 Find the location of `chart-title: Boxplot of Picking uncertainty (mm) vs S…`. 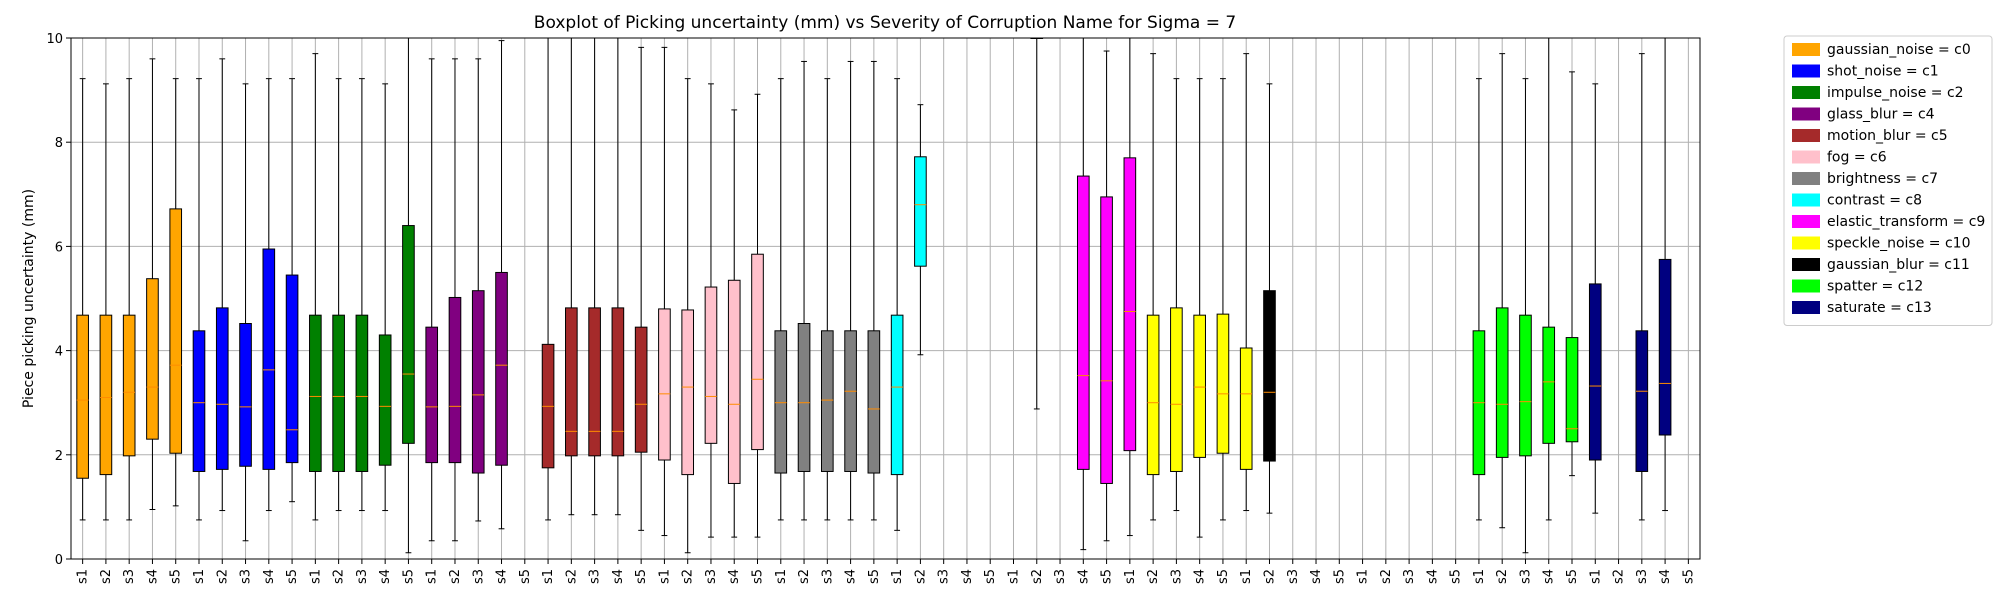

chart-title: Boxplot of Picking uncertainty (mm) vs S… is located at coordinates (885, 23).